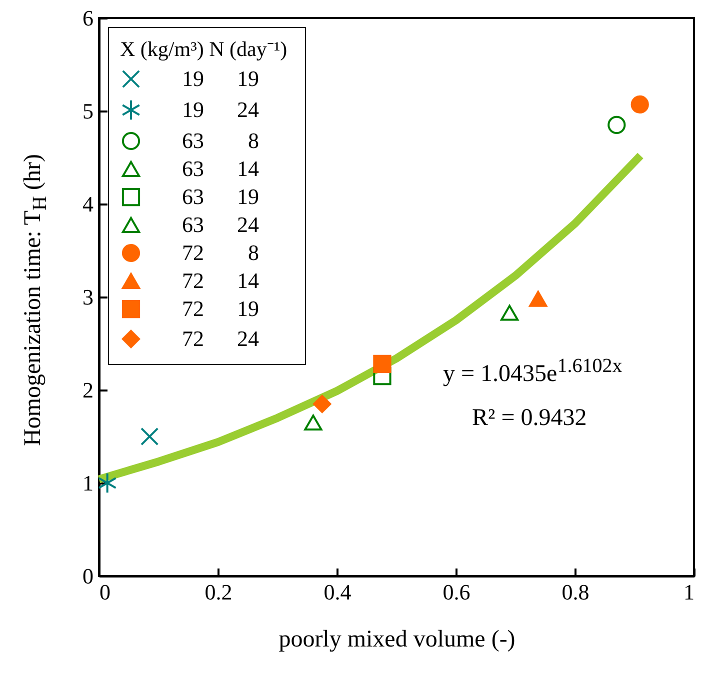  I want to click on legend-title: X (kg/m³) N (day⁻¹), so click(204, 49).